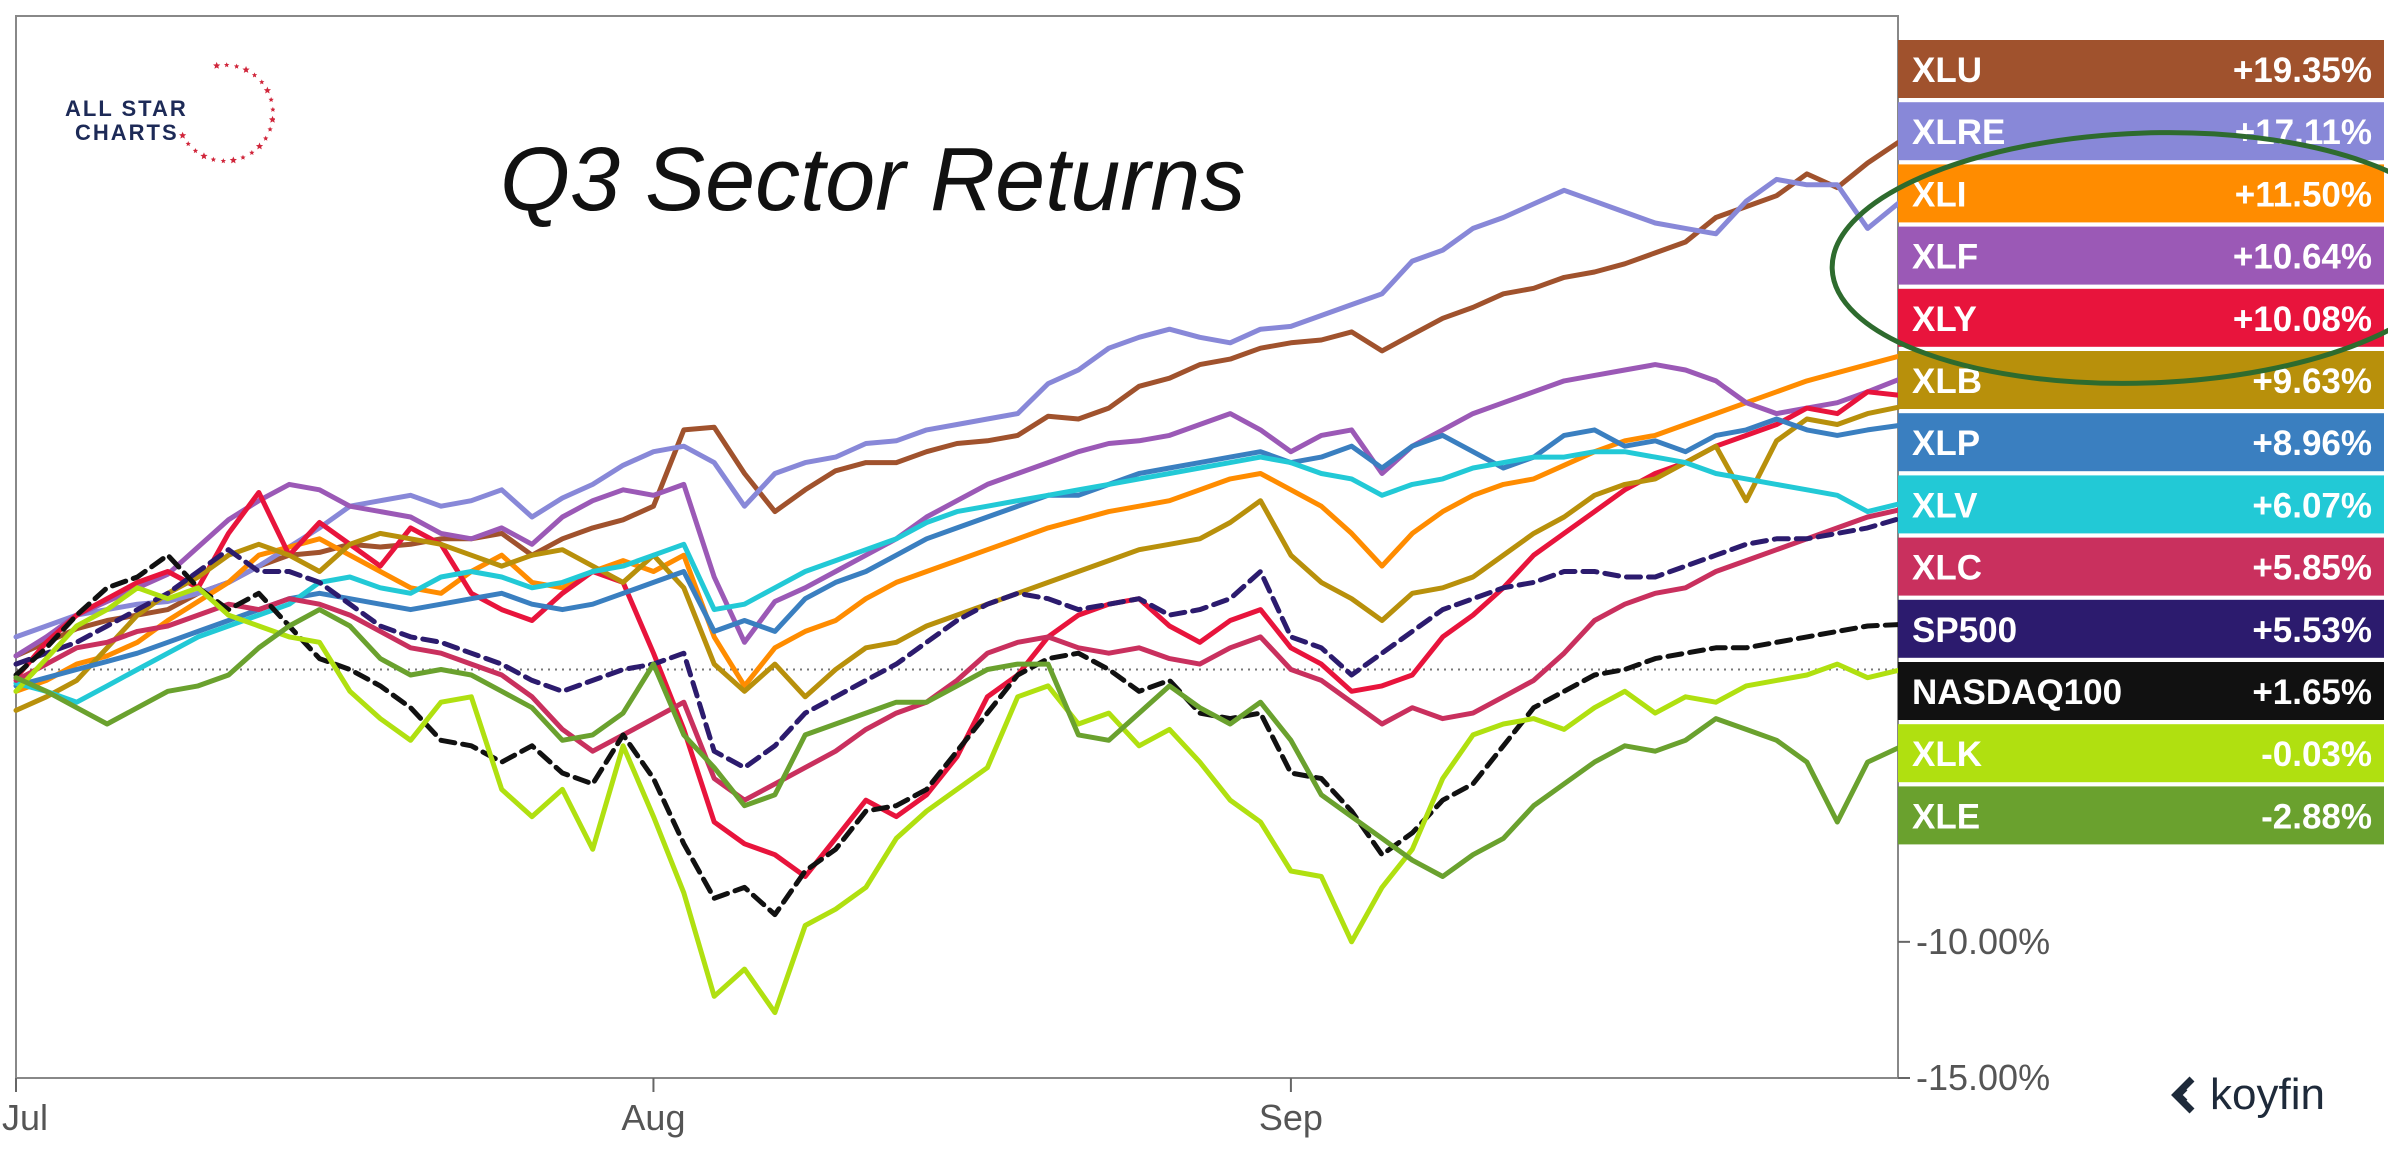  What do you see at coordinates (25, 1117) in the screenshot?
I see `x-tick-label-jul: Jul` at bounding box center [25, 1117].